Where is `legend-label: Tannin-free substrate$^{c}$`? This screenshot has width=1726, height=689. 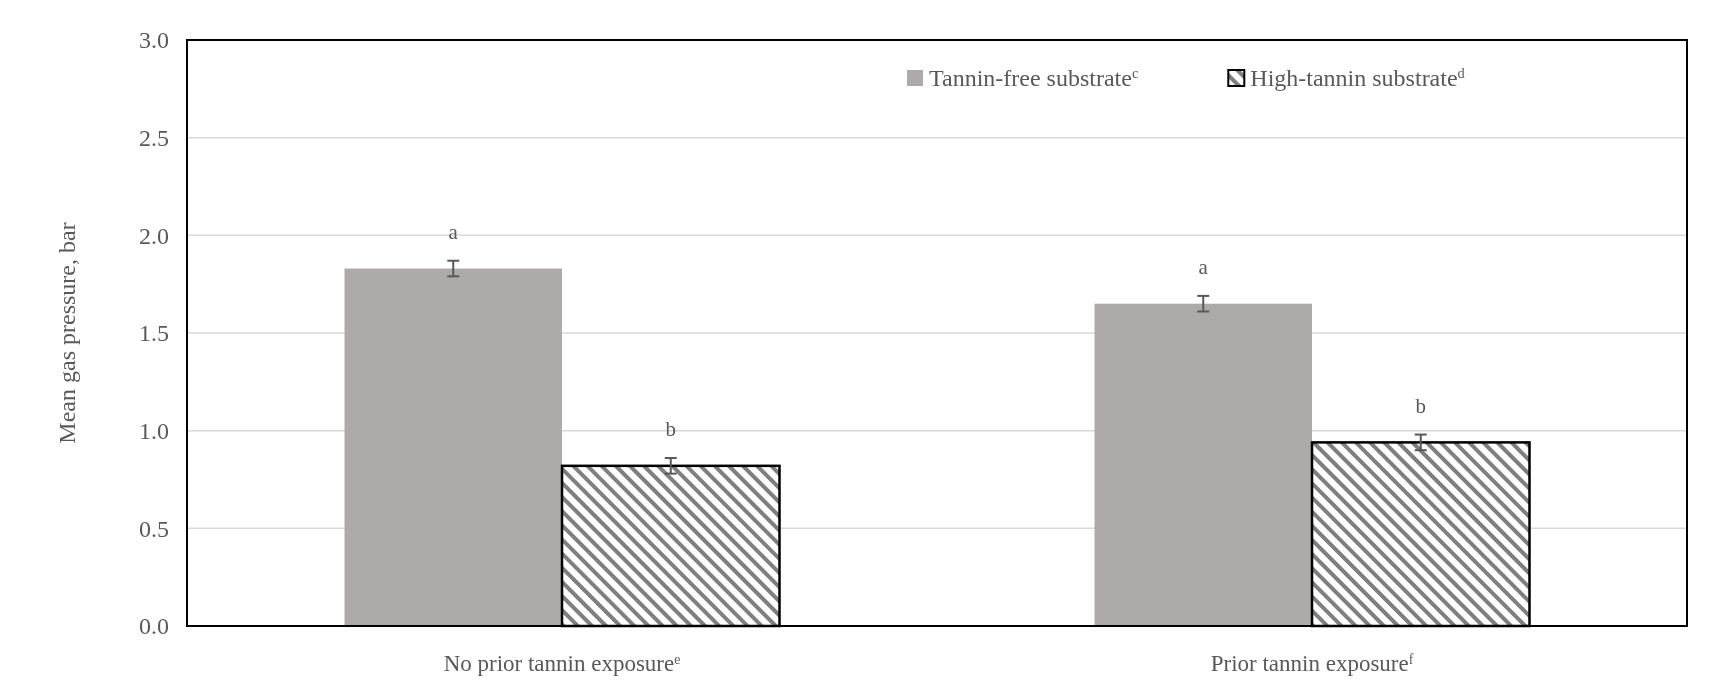
legend-label: Tannin-free substrate$^{c}$ is located at coordinates (1034, 78).